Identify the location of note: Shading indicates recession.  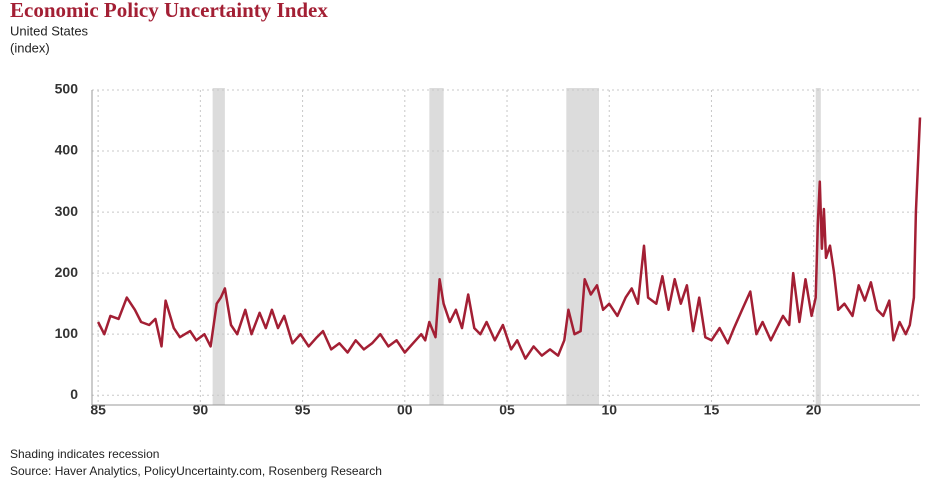
(84, 454).